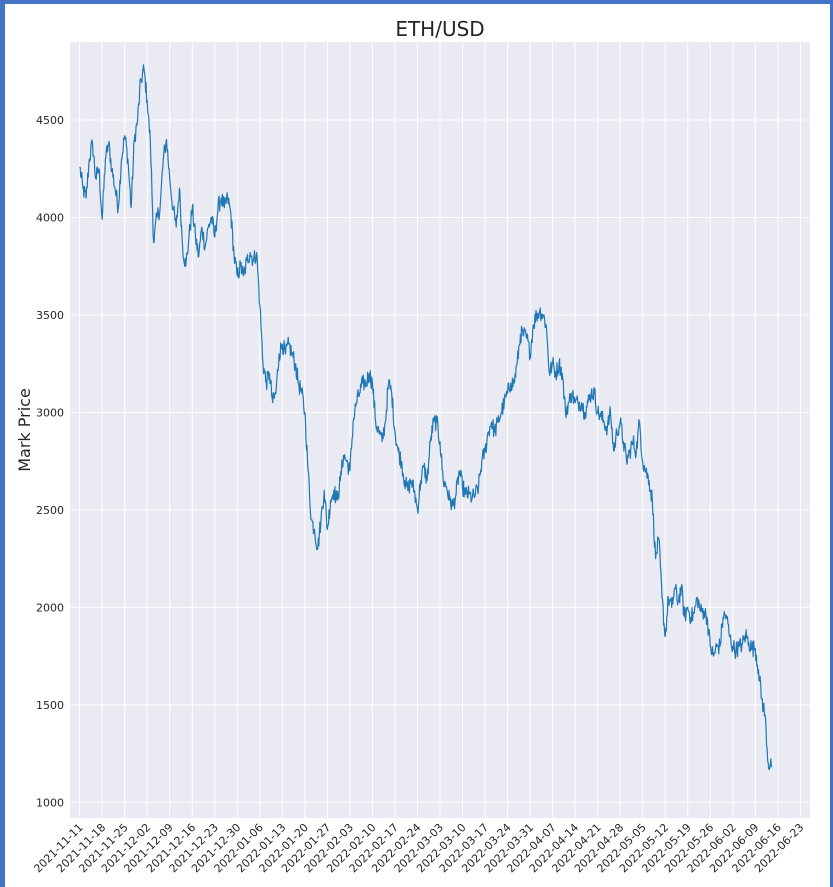 The width and height of the screenshot is (833, 887). What do you see at coordinates (24, 430) in the screenshot?
I see `y-axis-label: Mark Price` at bounding box center [24, 430].